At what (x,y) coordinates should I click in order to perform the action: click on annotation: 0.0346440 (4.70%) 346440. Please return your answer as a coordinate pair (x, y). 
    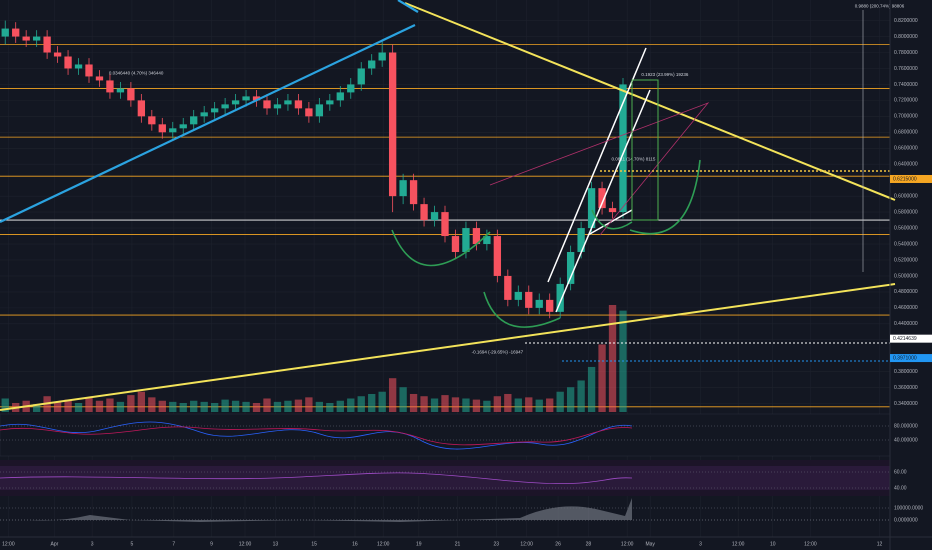
    Looking at the image, I should click on (136, 72).